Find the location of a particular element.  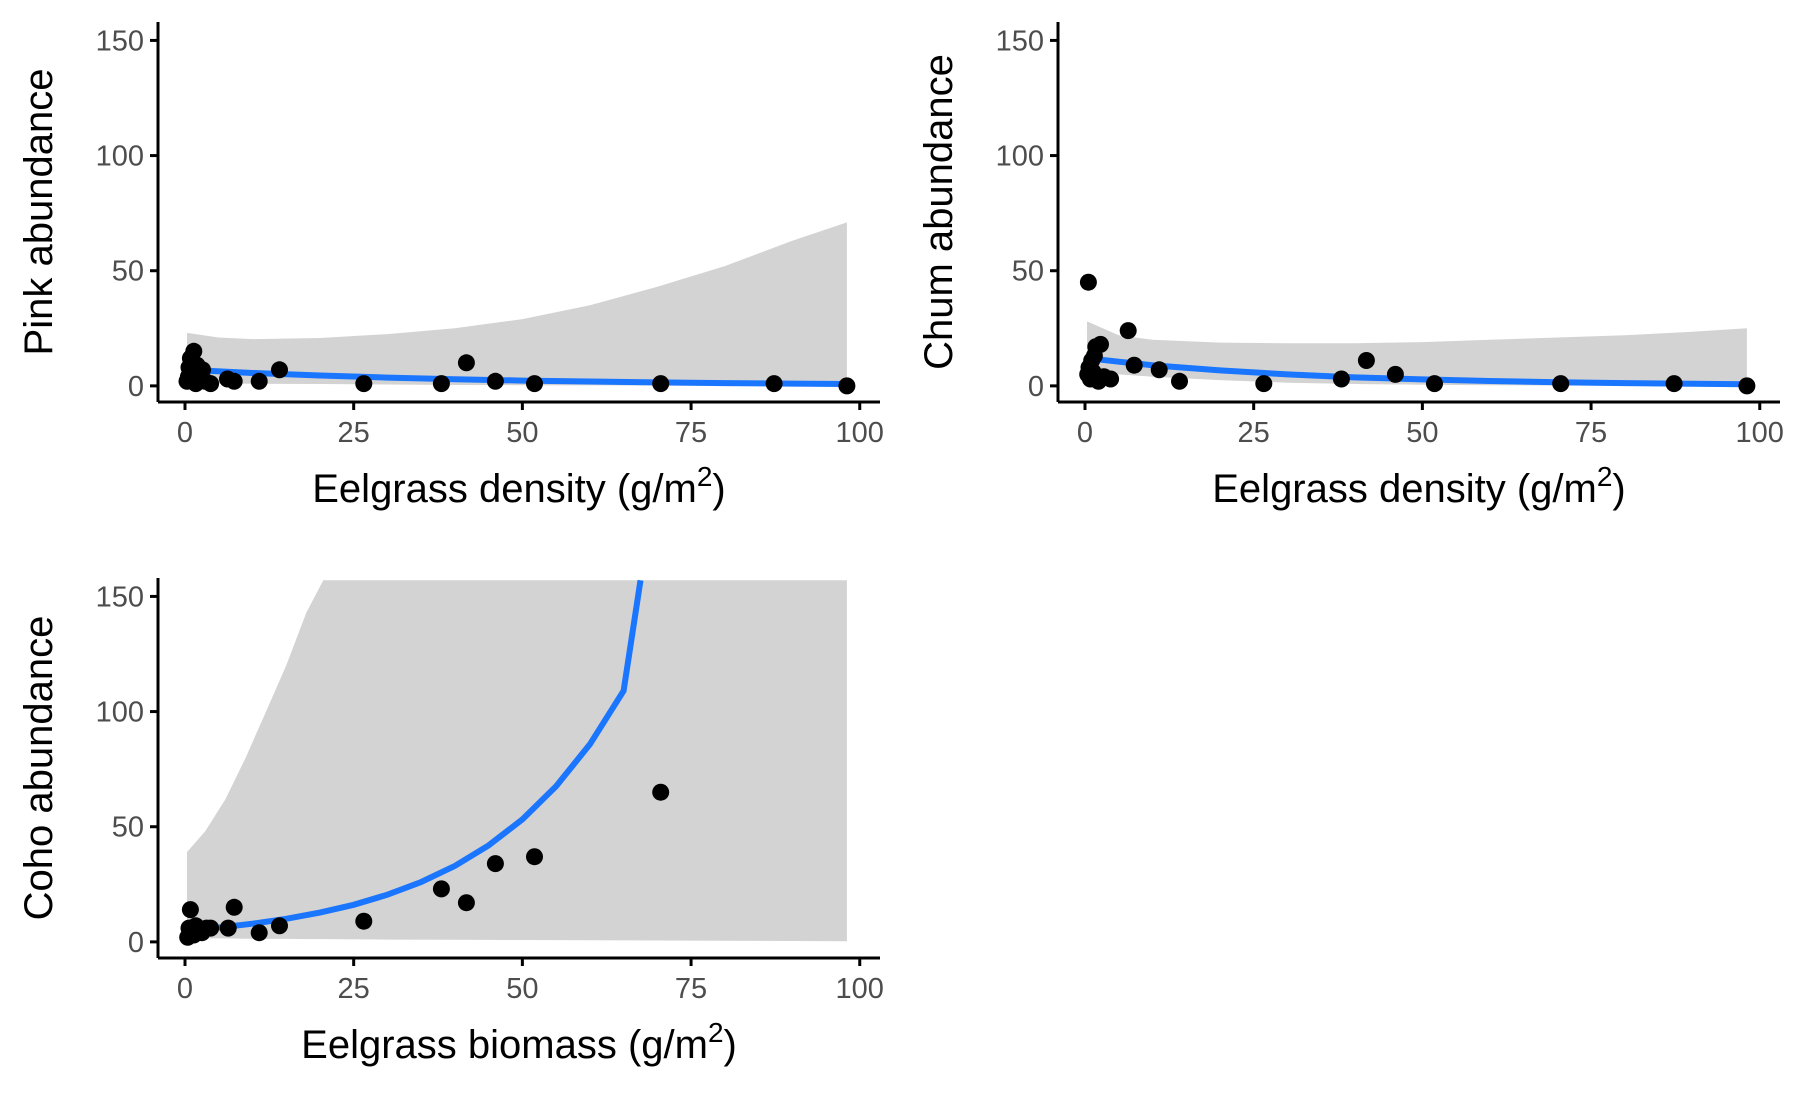

coho-x-tick-label: 75 is located at coordinates (691, 989).